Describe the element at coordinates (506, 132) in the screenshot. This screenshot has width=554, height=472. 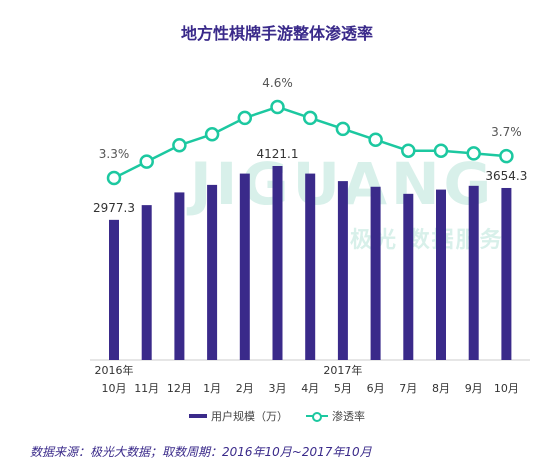
I see `rate-value-label-12: 3.7%` at that location.